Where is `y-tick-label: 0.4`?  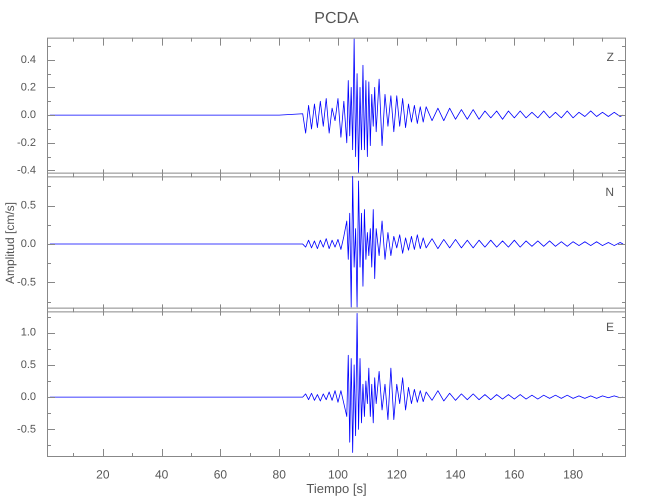 y-tick-label: 0.4 is located at coordinates (28, 60).